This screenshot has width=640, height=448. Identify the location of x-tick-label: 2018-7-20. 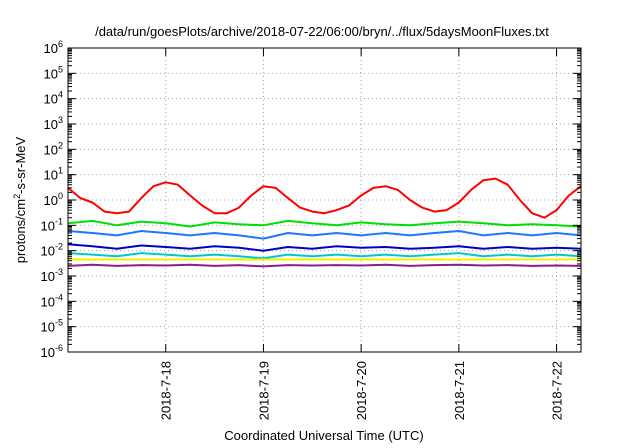
(361, 390).